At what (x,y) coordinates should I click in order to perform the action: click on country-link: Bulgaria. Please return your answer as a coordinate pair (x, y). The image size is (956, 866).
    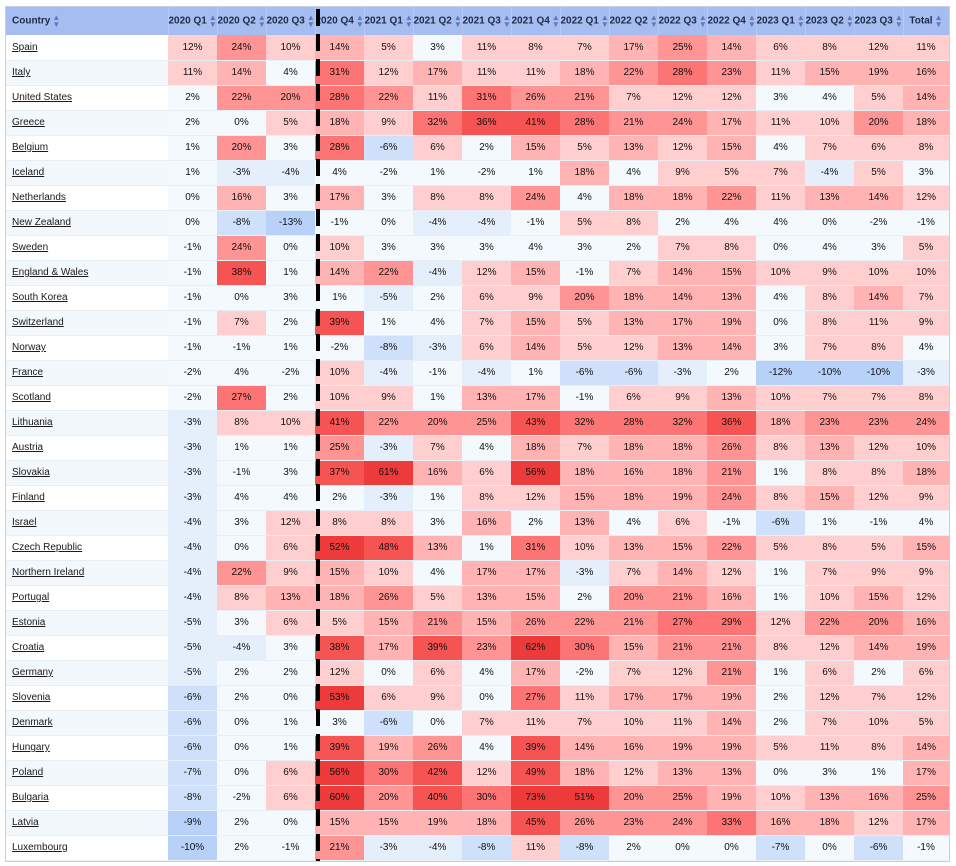
    Looking at the image, I should click on (30, 797).